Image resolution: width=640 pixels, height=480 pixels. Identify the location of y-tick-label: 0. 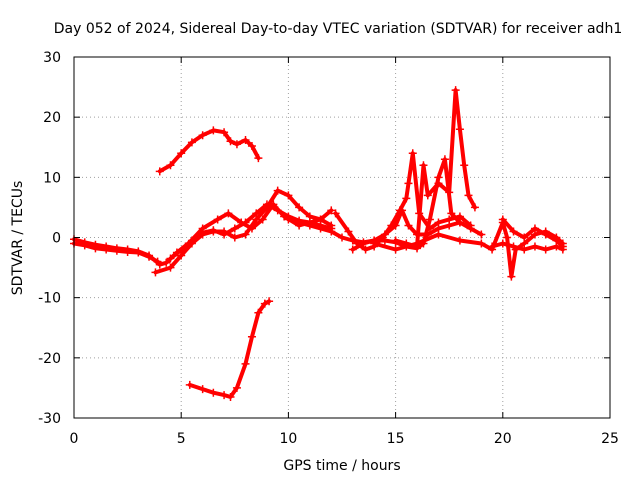
(56, 239).